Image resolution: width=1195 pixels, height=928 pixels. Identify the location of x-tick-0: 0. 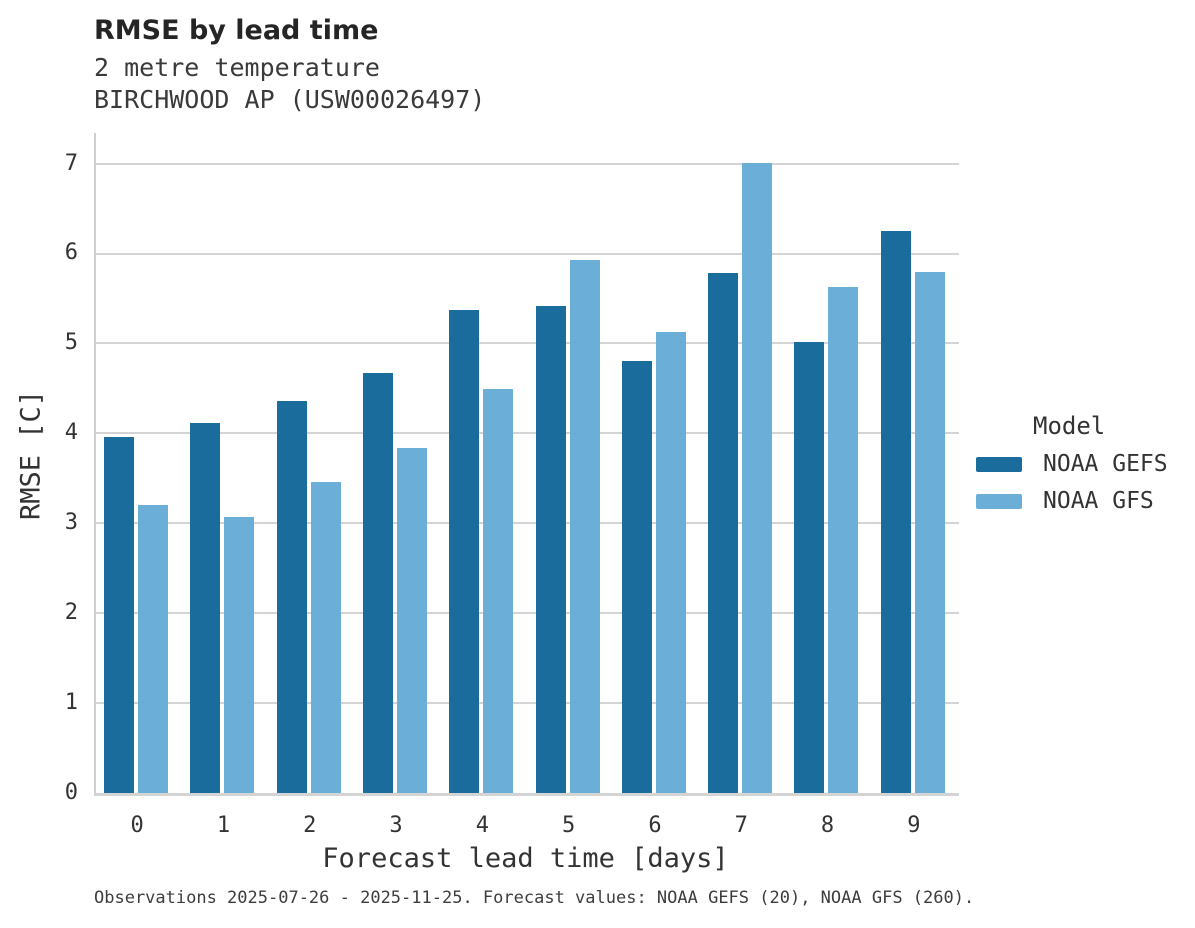
(137, 825).